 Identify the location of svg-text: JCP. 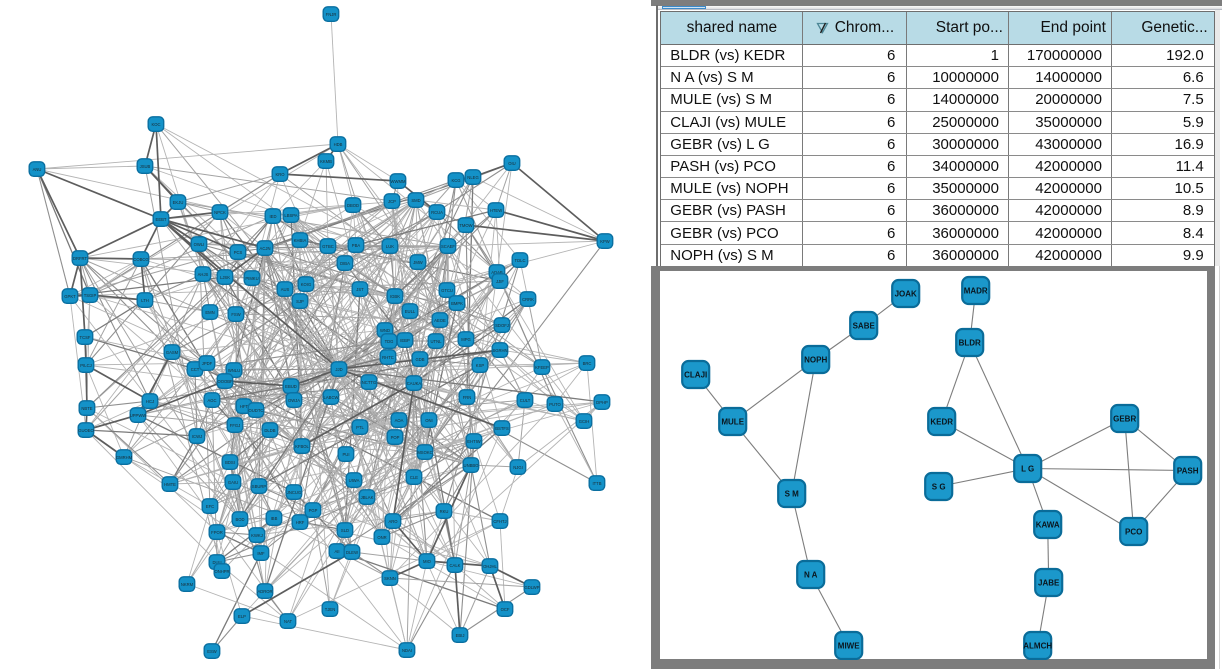
(392, 201).